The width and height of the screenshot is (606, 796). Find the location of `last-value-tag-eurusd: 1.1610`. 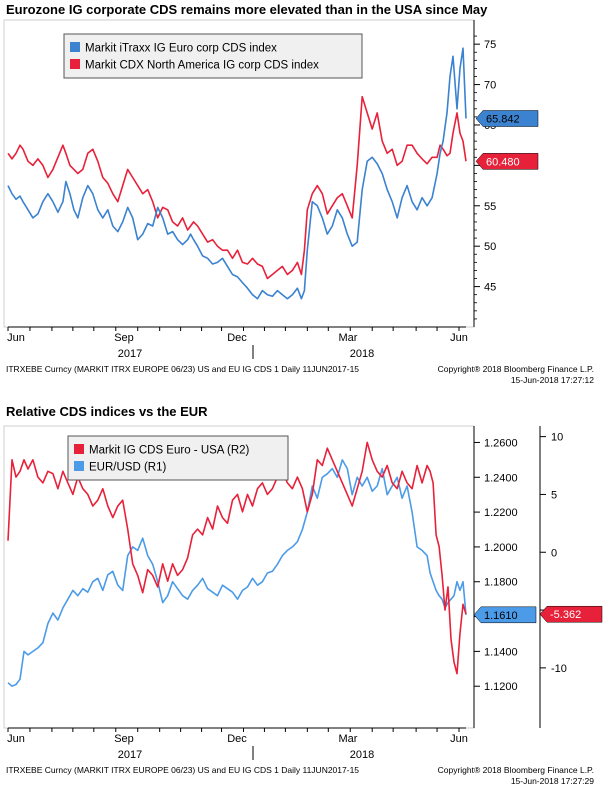

last-value-tag-eurusd: 1.1610 is located at coordinates (505, 615).